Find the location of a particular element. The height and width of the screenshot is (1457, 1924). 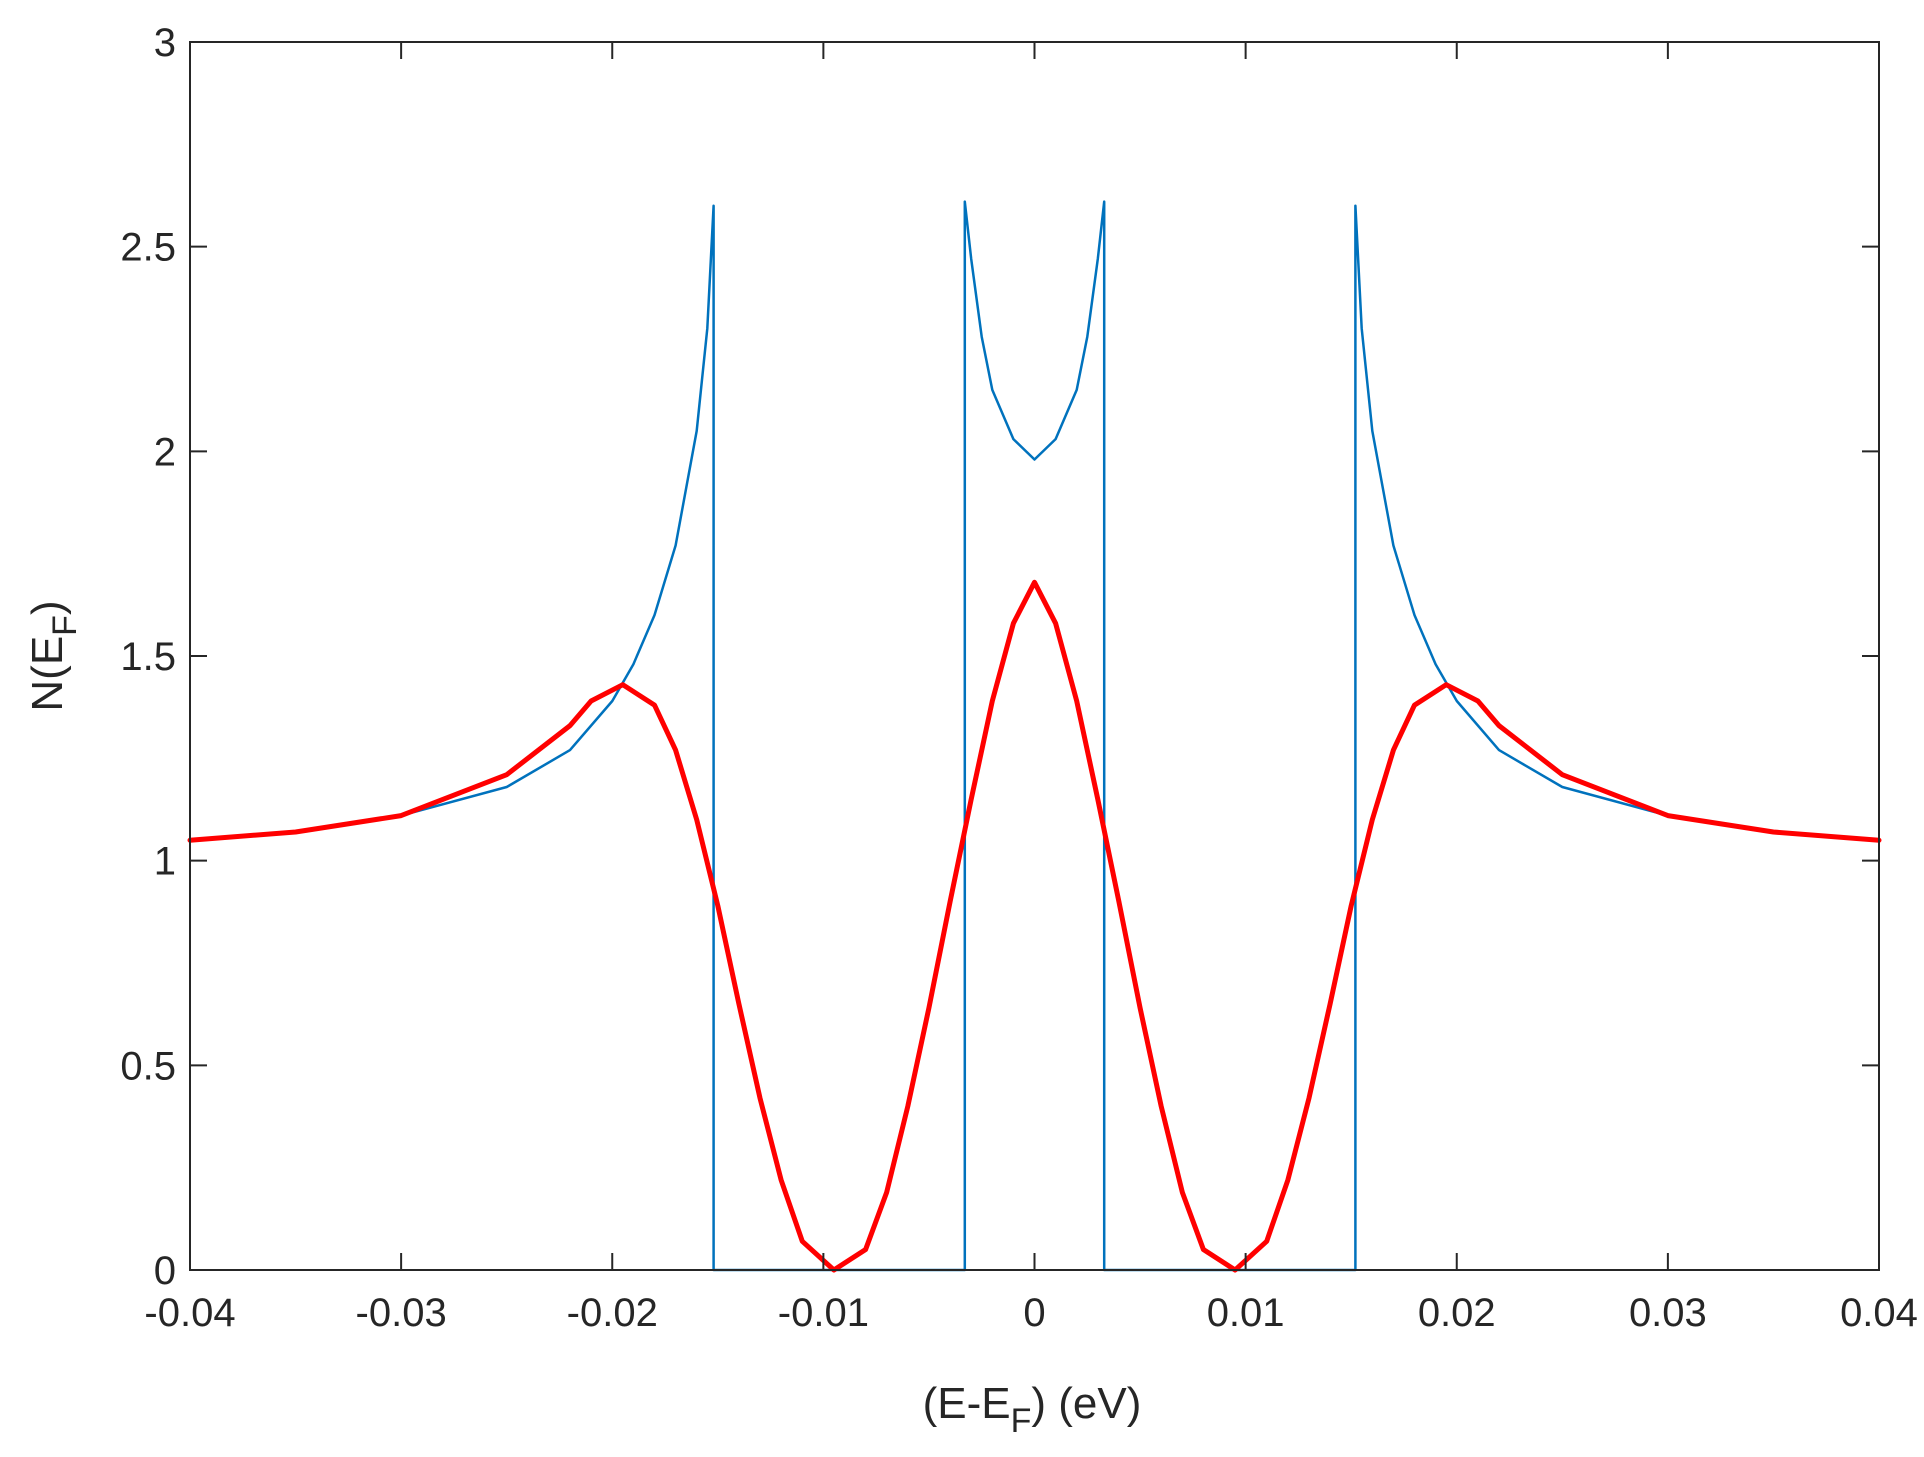

x-tick-label-8: 0.04 is located at coordinates (1879, 1313).